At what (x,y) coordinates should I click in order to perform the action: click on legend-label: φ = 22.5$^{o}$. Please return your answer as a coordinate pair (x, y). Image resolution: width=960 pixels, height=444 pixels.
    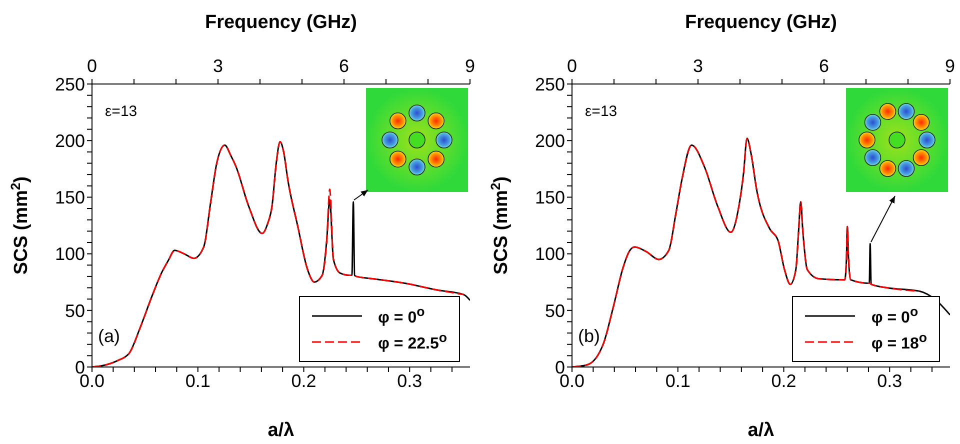
    Looking at the image, I should click on (412, 342).